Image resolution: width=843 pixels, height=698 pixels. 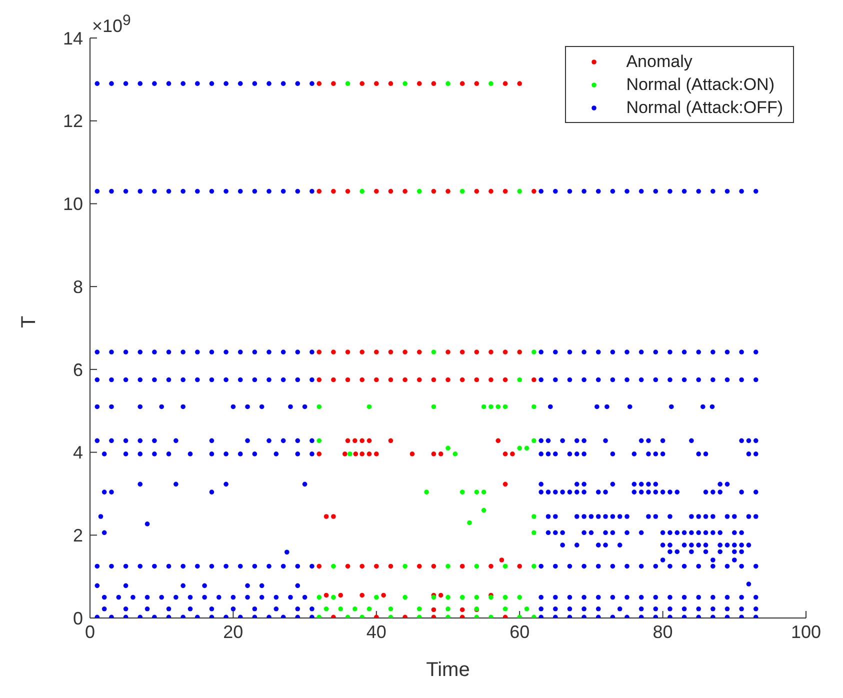 What do you see at coordinates (72, 121) in the screenshot?
I see `y-tick-label: 12` at bounding box center [72, 121].